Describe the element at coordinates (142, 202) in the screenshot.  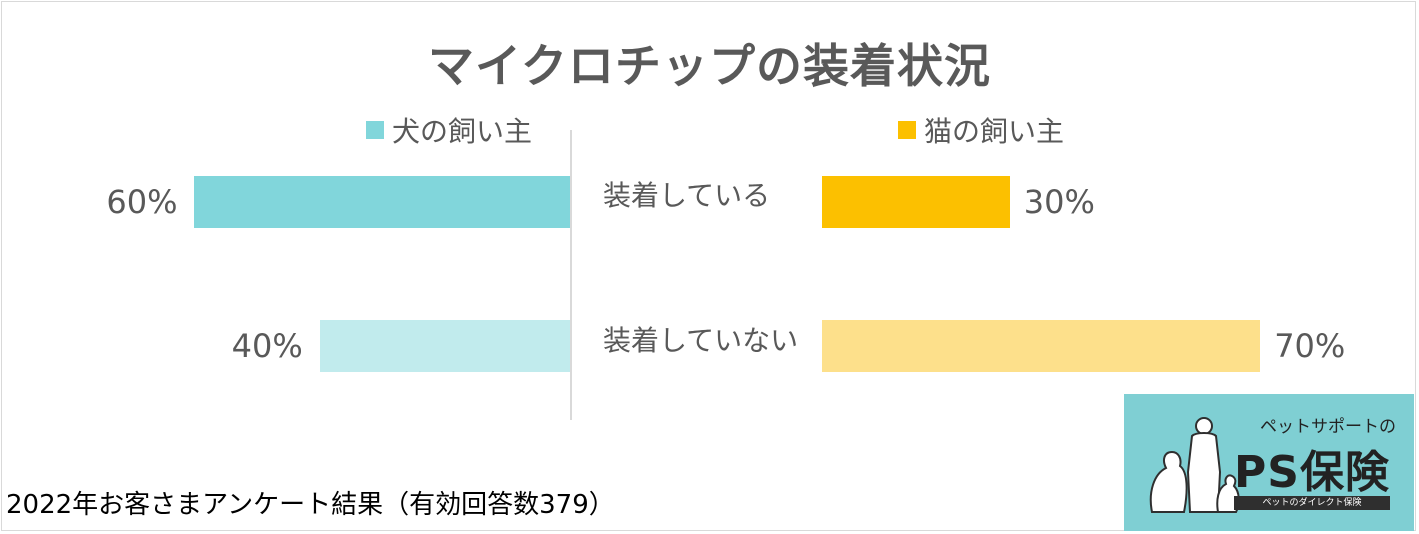
I see `dog-value-label-attached: 60%` at that location.